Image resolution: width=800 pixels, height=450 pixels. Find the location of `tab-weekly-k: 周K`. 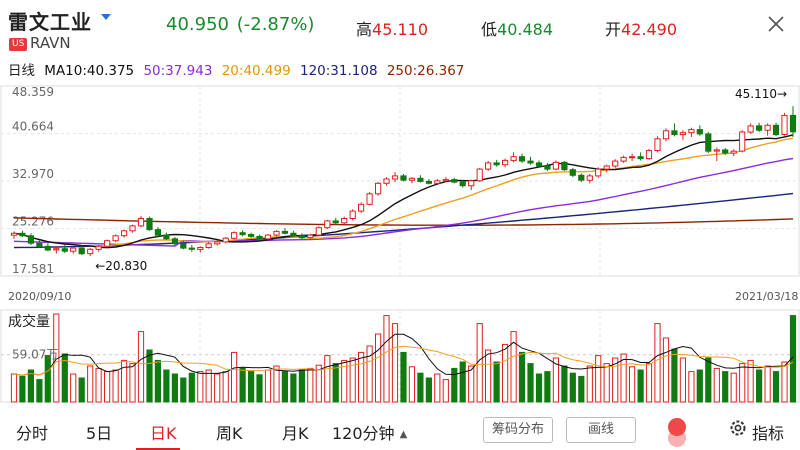

tab-weekly-k: 周K is located at coordinates (229, 433).